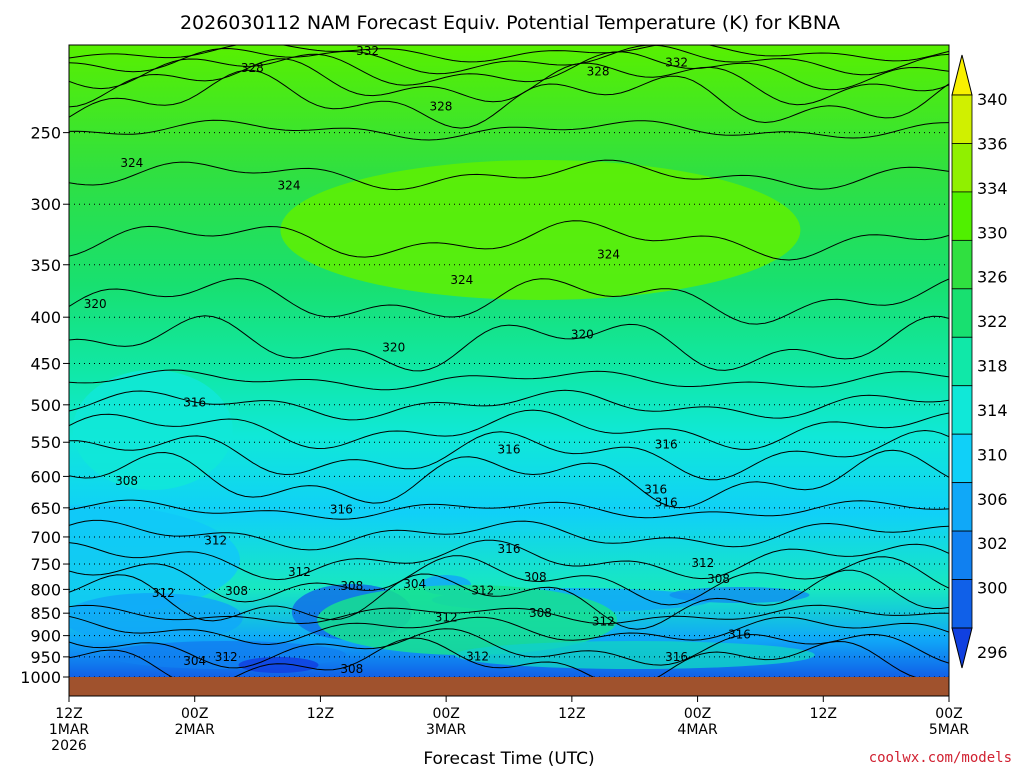  I want to click on colorbar-label: 310, so click(992, 454).